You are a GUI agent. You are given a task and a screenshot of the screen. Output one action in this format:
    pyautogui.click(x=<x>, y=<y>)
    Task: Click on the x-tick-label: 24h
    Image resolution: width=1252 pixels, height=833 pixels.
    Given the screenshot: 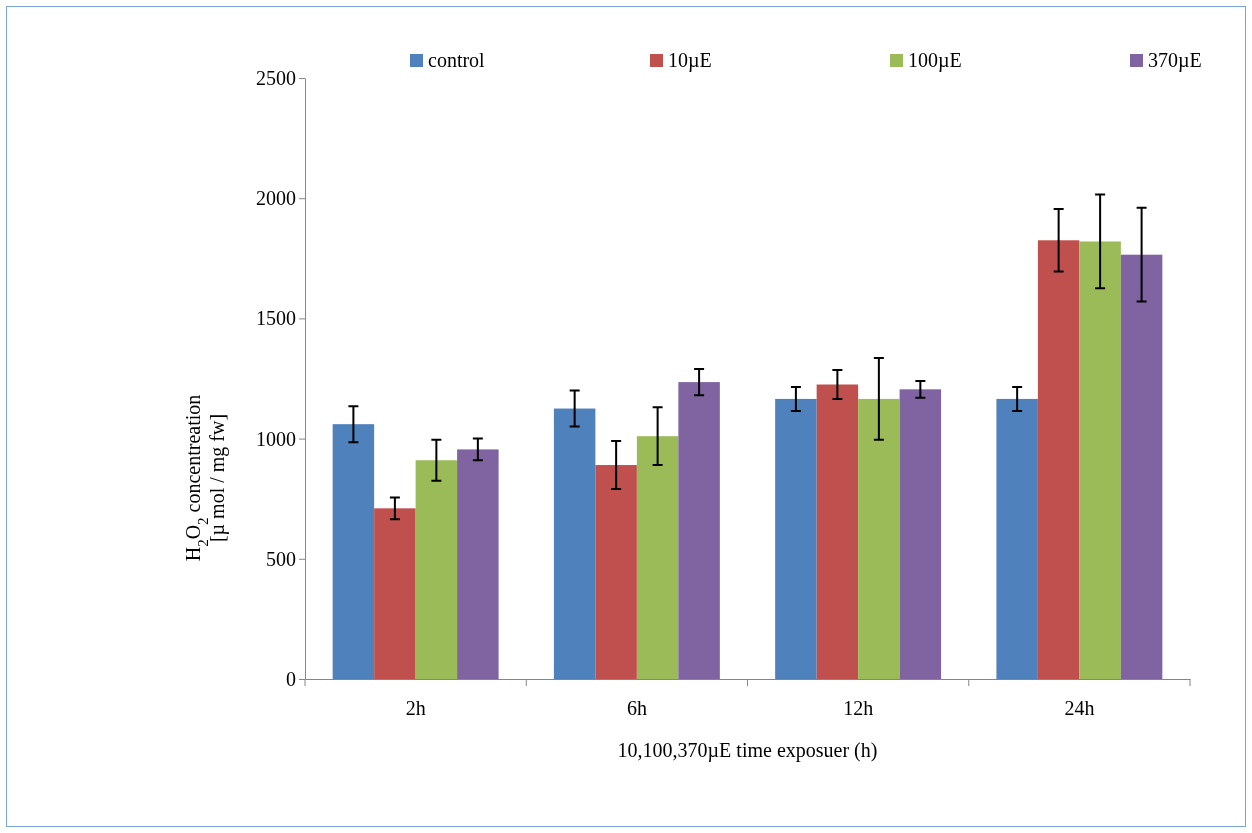 What is the action you would take?
    pyautogui.click(x=1079, y=708)
    